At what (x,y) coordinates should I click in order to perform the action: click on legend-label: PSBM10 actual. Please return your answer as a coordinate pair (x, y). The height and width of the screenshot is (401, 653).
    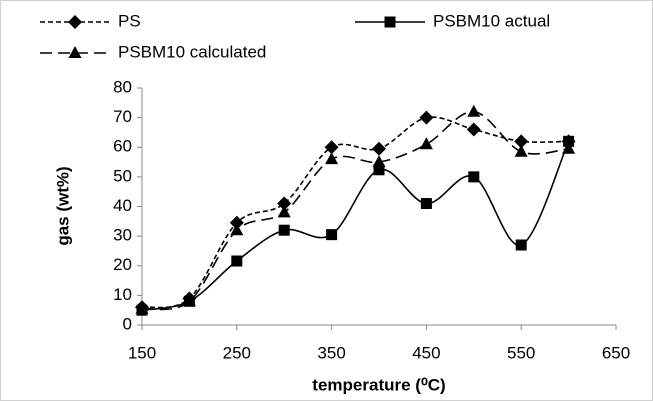
    Looking at the image, I should click on (491, 20).